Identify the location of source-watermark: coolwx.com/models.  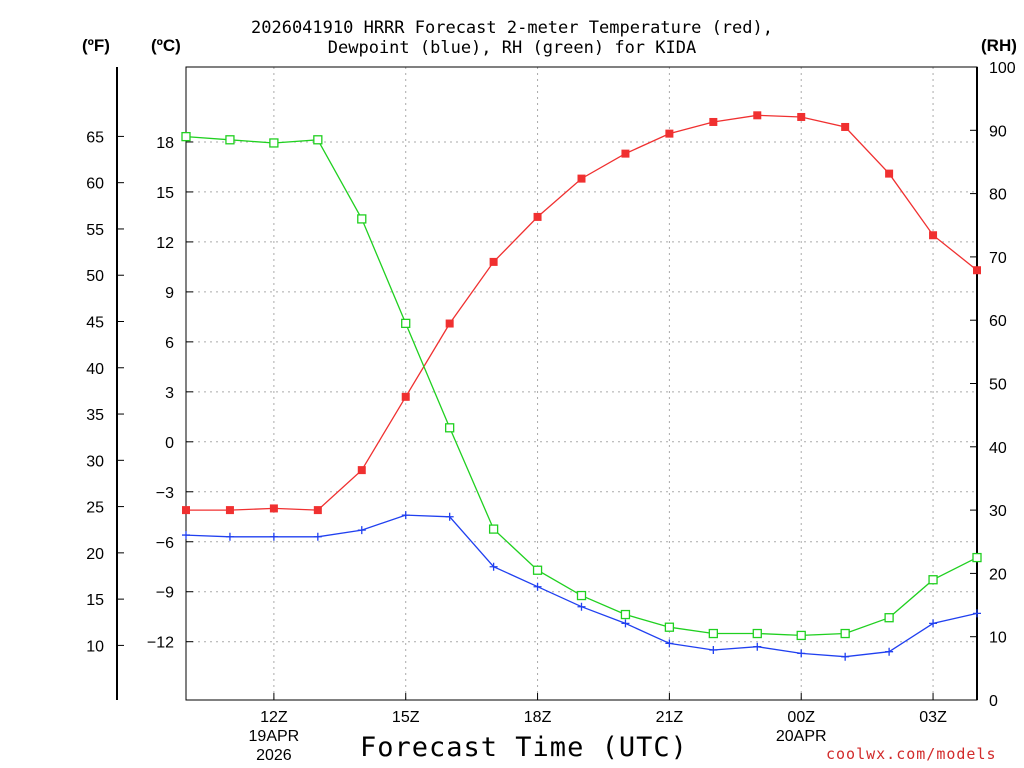
(911, 754).